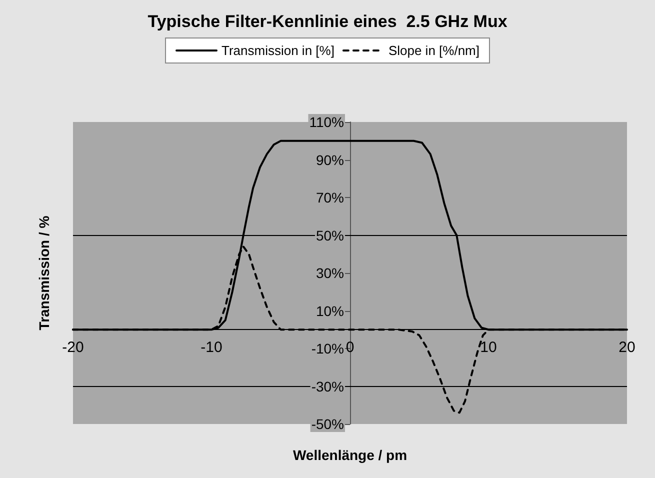 The height and width of the screenshot is (478, 655). What do you see at coordinates (350, 347) in the screenshot?
I see `x-tick-label: 0` at bounding box center [350, 347].